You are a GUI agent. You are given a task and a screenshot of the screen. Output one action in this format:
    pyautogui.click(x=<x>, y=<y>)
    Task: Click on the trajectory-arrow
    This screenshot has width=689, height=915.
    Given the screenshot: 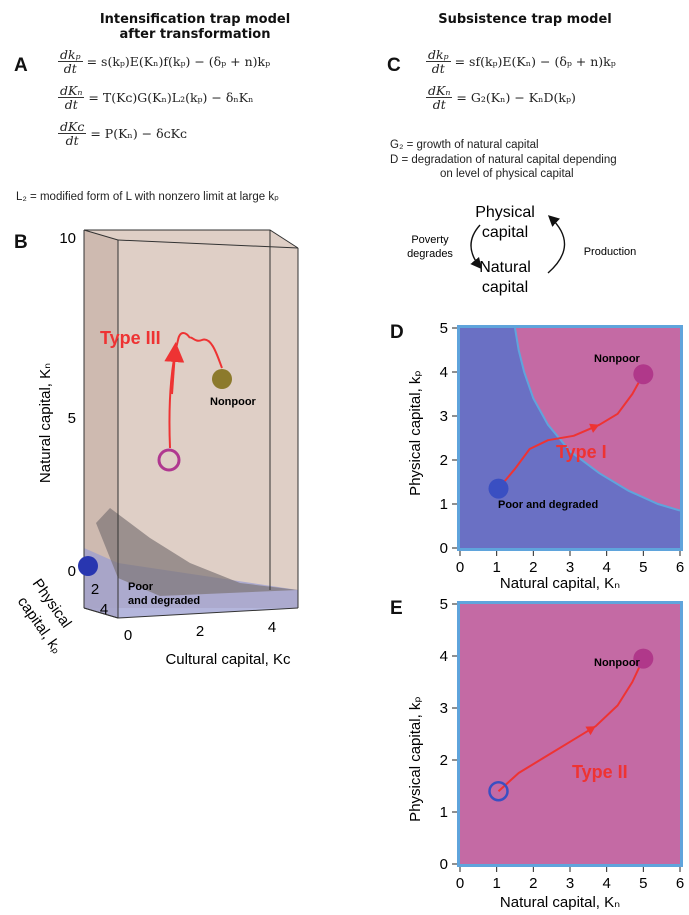 What is the action you would take?
    pyautogui.click(x=174, y=368)
    